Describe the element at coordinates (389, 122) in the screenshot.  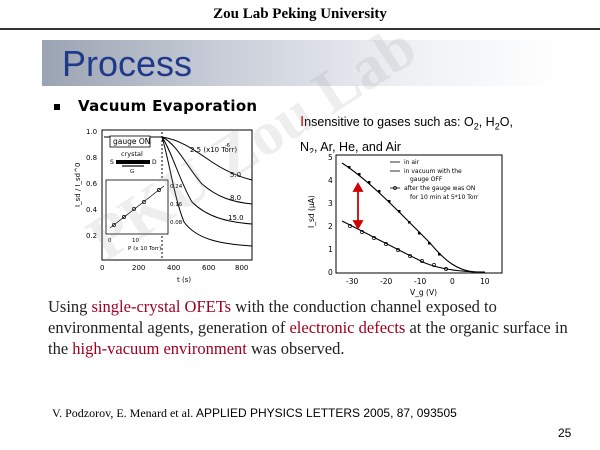
I see `insensitive-text: nsensitive to gases such as: O` at that location.